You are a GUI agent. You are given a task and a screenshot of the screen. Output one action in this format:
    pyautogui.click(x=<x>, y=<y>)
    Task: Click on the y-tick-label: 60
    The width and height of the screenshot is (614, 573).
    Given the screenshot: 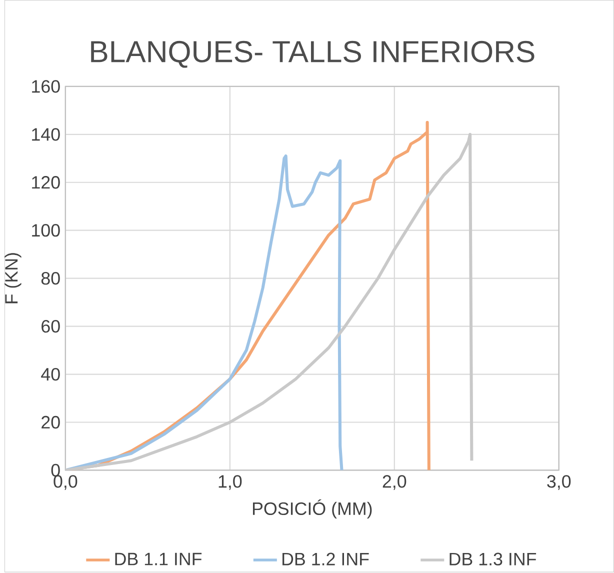 What is the action you would take?
    pyautogui.click(x=51, y=326)
    